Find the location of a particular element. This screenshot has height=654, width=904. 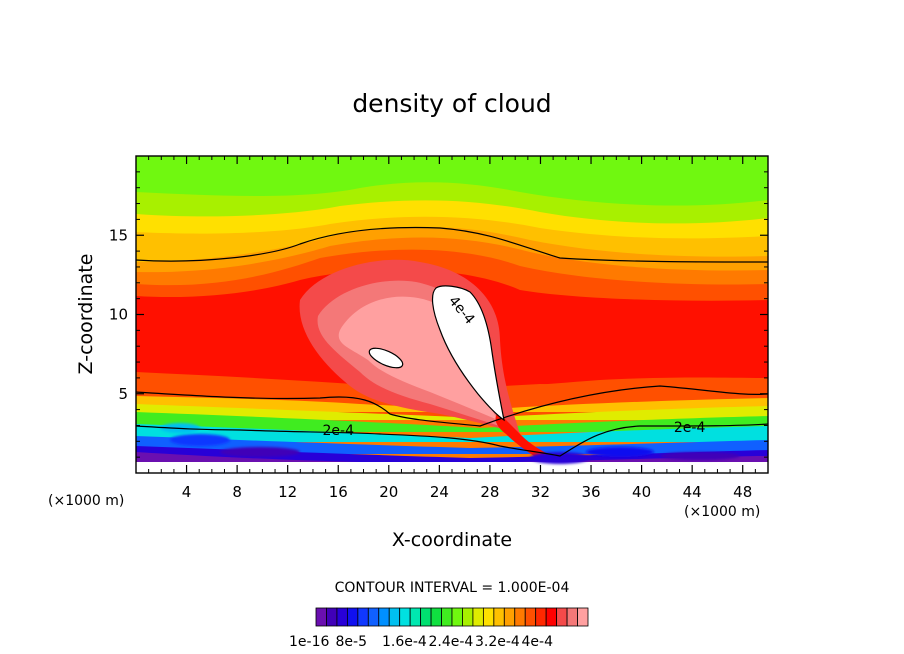

colorbar-label-0: 1e-16 is located at coordinates (309, 642).